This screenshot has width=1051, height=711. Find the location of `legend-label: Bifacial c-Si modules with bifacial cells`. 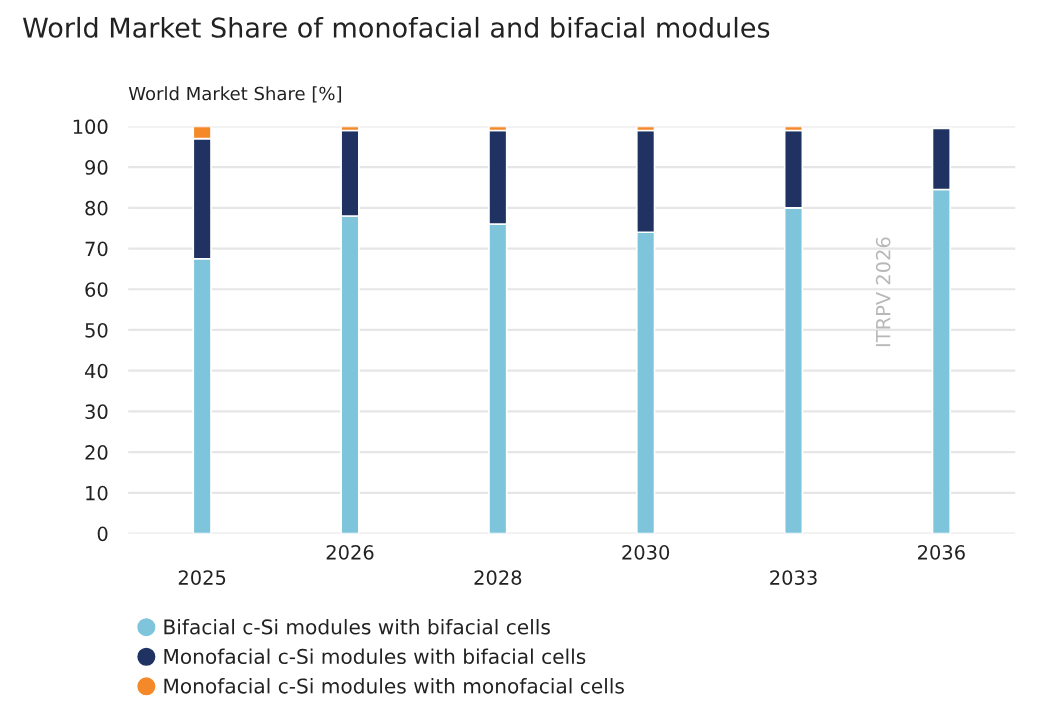

legend-label: Bifacial c-Si modules with bifacial cells is located at coordinates (357, 626).